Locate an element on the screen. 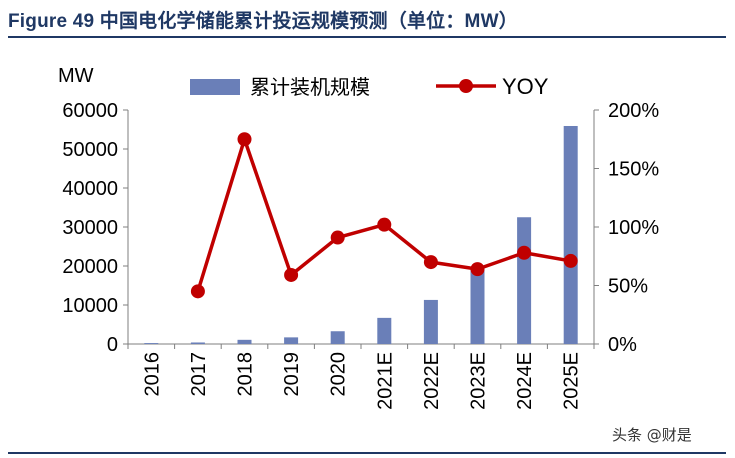 The image size is (735, 458). right-tick-label: 50% is located at coordinates (628, 287).